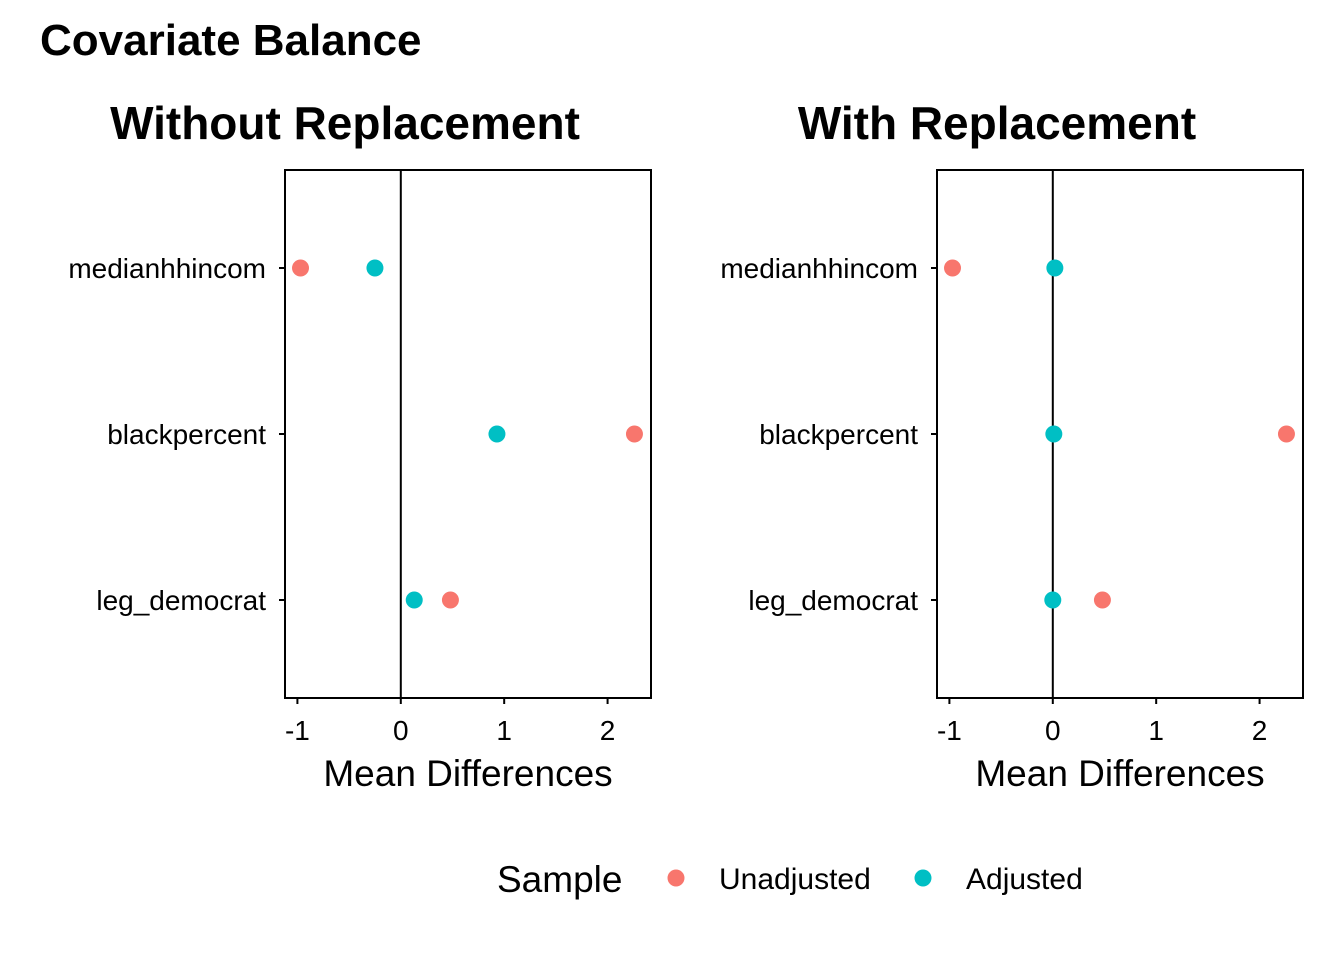 Image resolution: width=1344 pixels, height=960 pixels. I want to click on figure-title: Covariate Balance, so click(231, 40).